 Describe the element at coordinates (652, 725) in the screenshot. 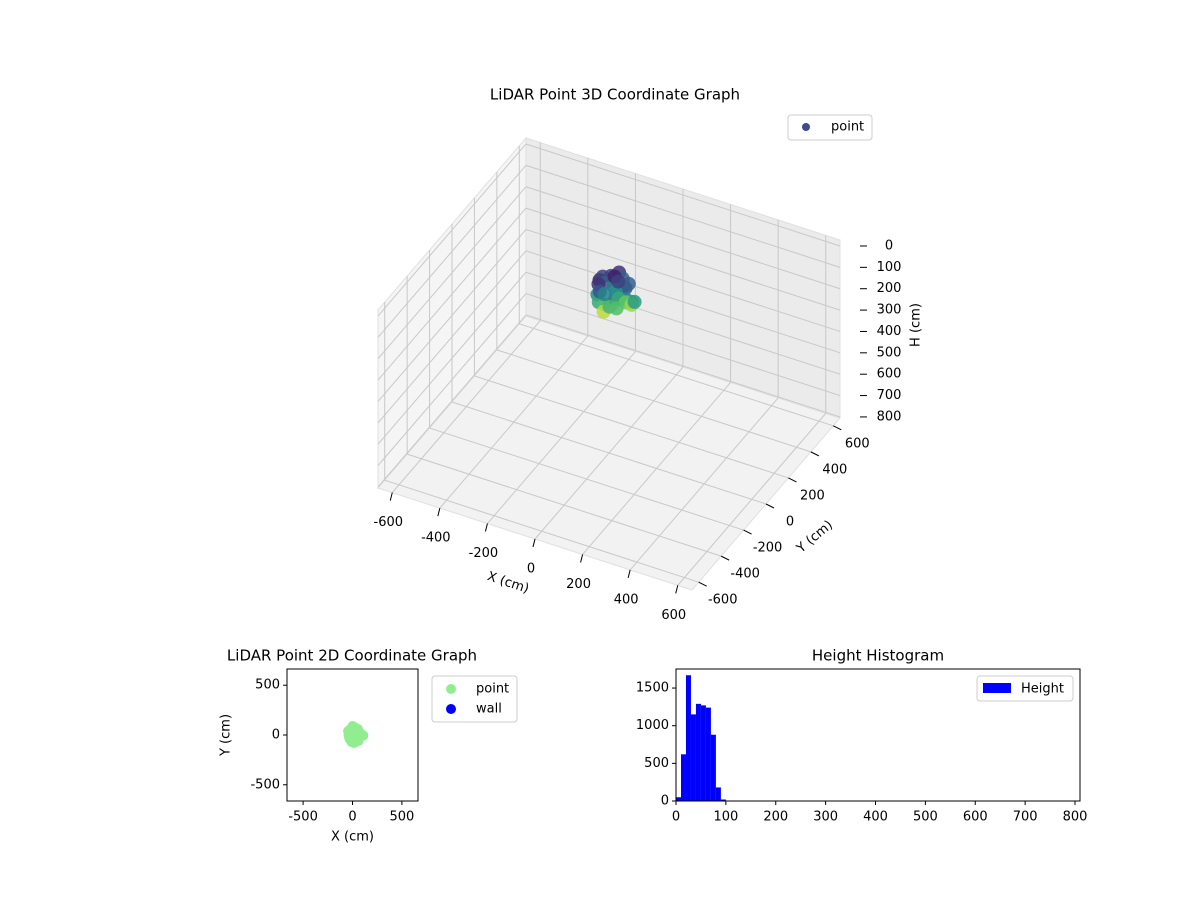

I see `y-tick-label: 1000` at that location.